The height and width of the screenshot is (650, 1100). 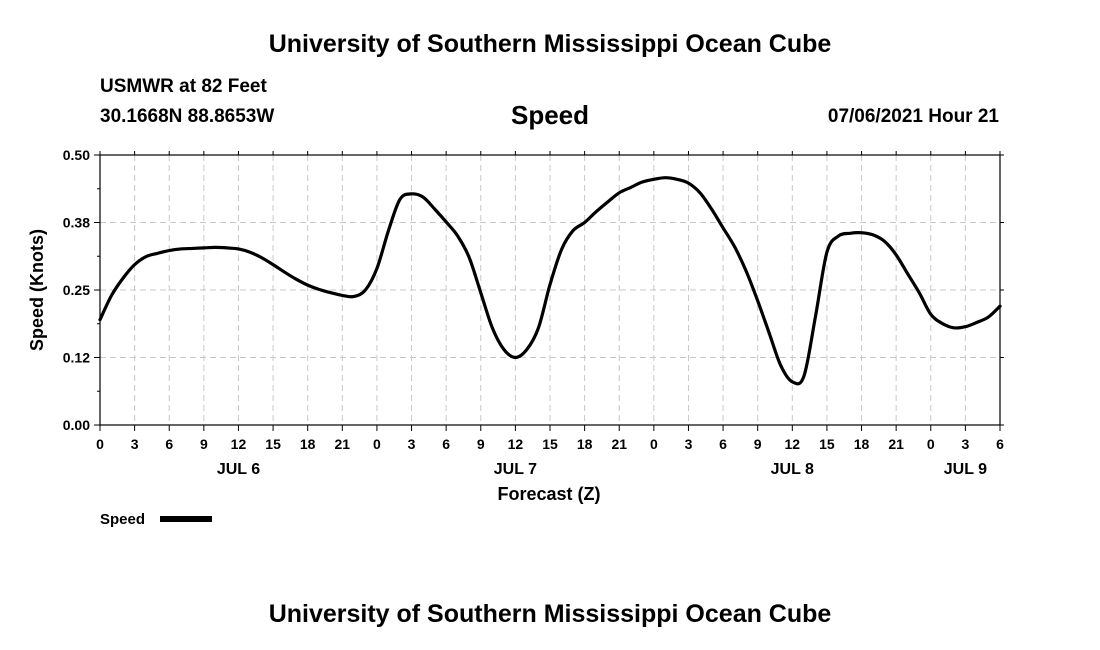 I want to click on y-tick-label: 0.25, so click(x=76, y=290).